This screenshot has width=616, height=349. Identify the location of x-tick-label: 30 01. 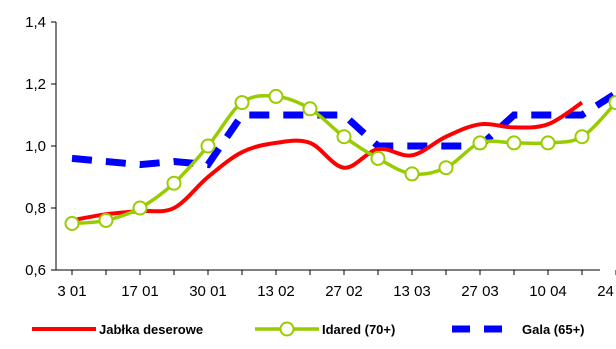
(208, 291).